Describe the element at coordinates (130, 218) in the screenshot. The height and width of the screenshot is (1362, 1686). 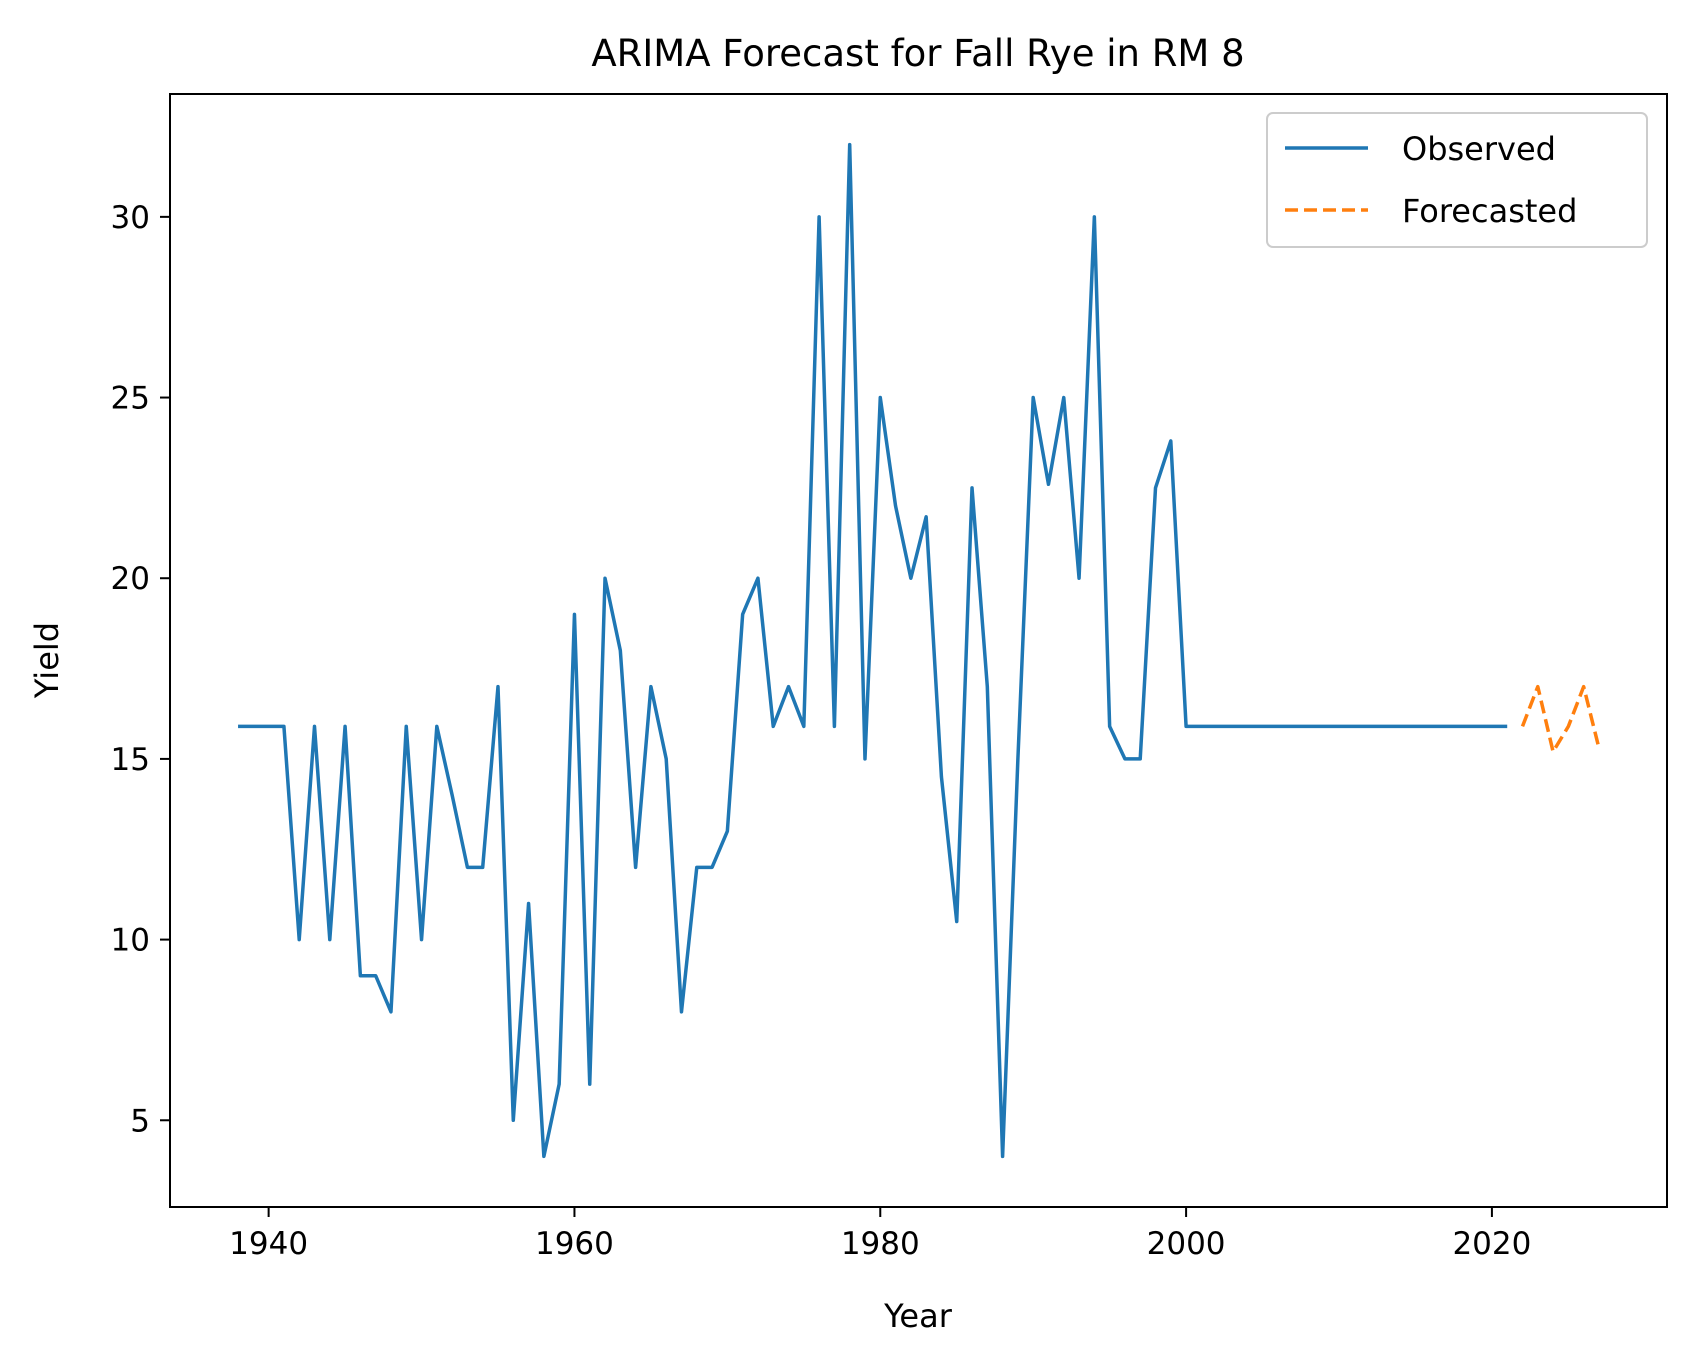
I see `y-tick-label: 30` at that location.